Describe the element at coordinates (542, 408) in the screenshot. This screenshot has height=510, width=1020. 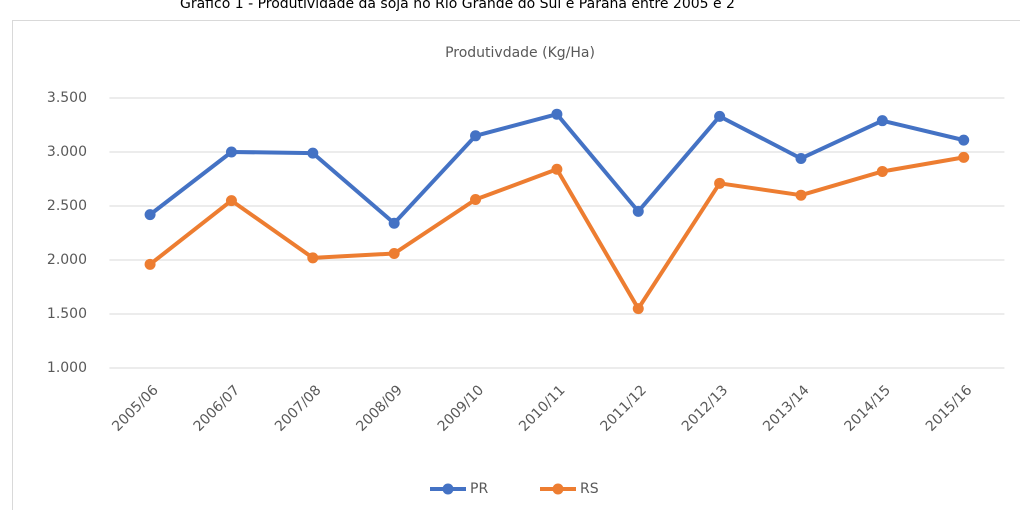
I see `x-tick-label: 2010/11` at that location.